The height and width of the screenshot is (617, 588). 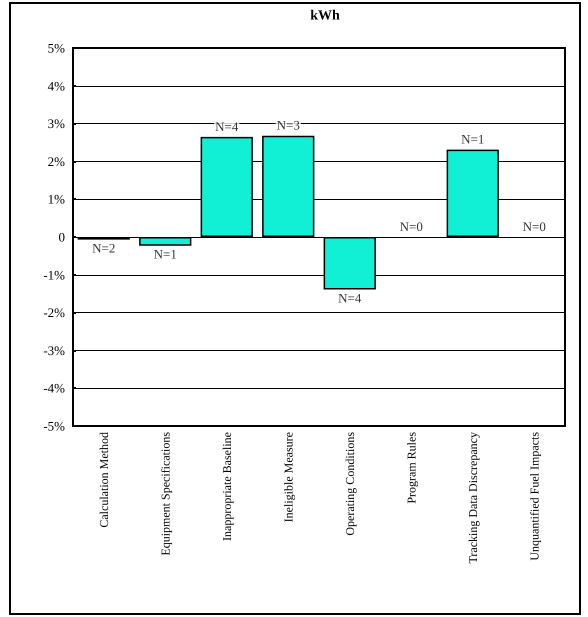 I want to click on x-tick-label: Calculation Method, so click(x=103, y=480).